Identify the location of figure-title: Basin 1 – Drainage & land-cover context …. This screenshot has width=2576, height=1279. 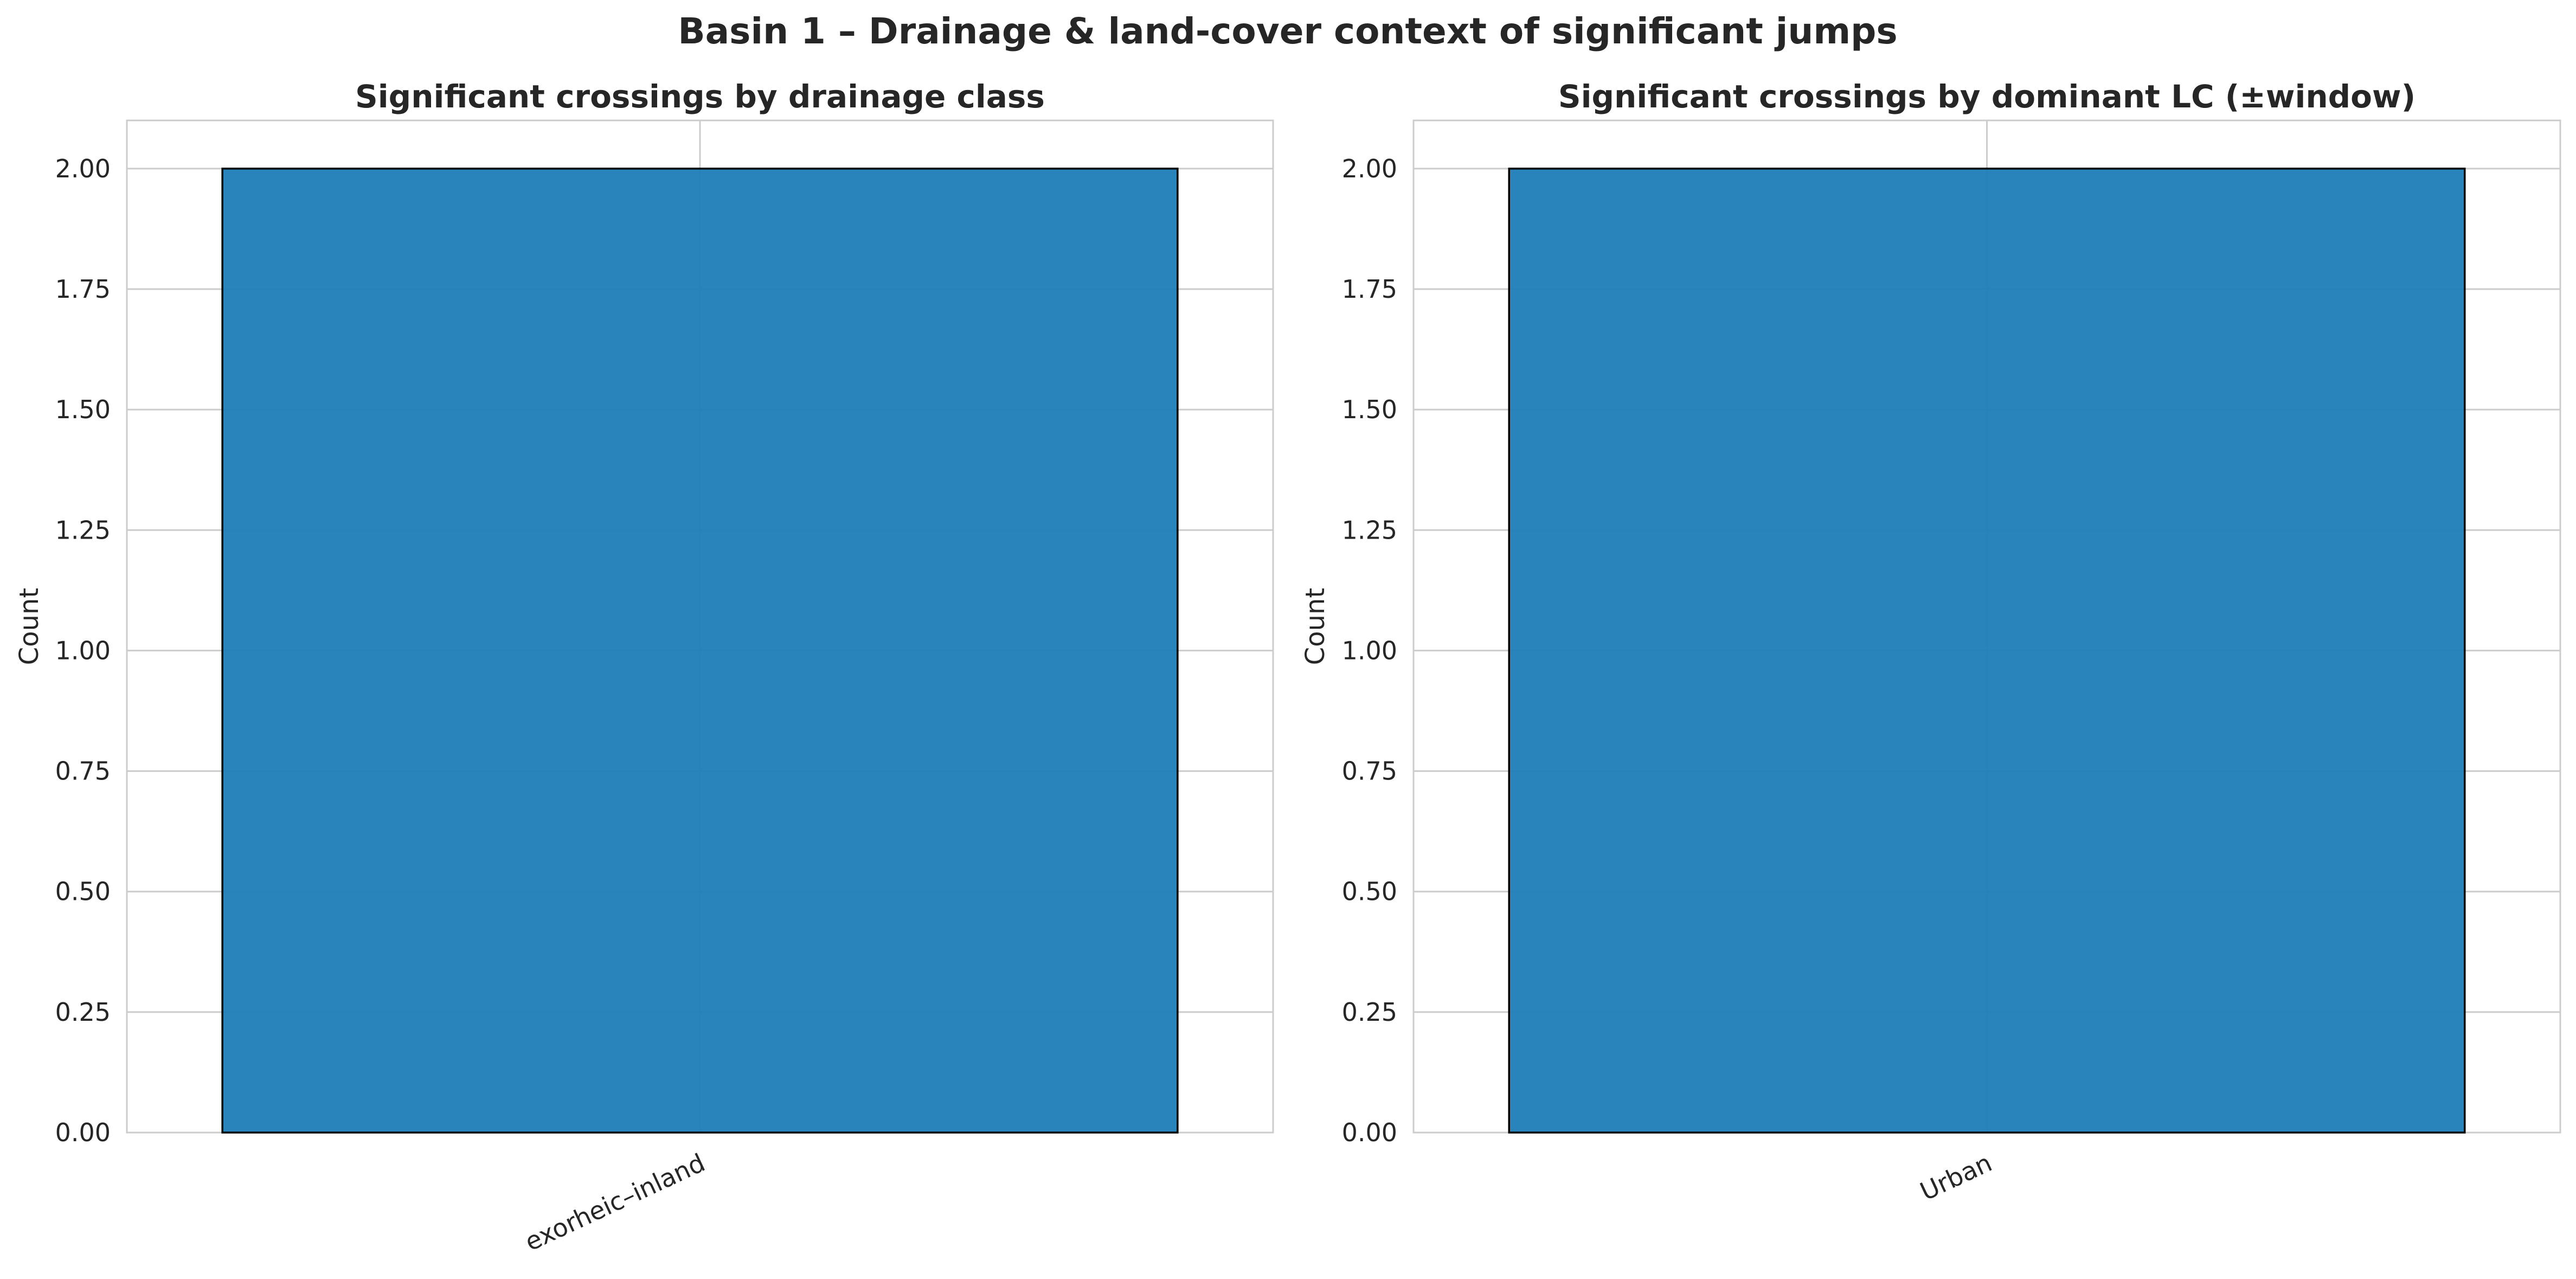
(1288, 31).